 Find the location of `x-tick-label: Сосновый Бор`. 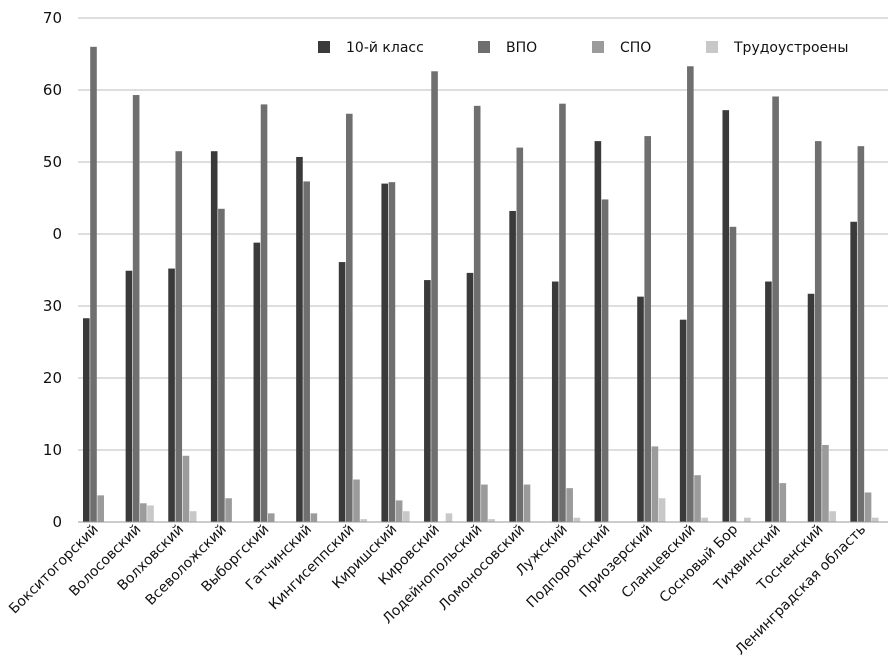

x-tick-label: Сосновый Бор is located at coordinates (699, 563).